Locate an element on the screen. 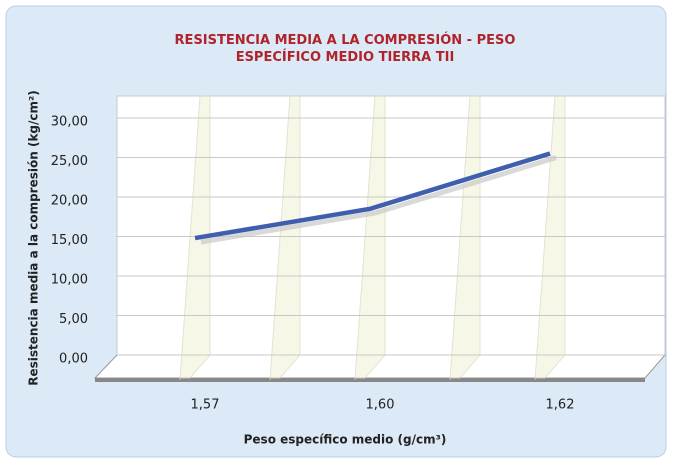 The height and width of the screenshot is (467, 673). y-tick-label: 25,00 is located at coordinates (69, 161).